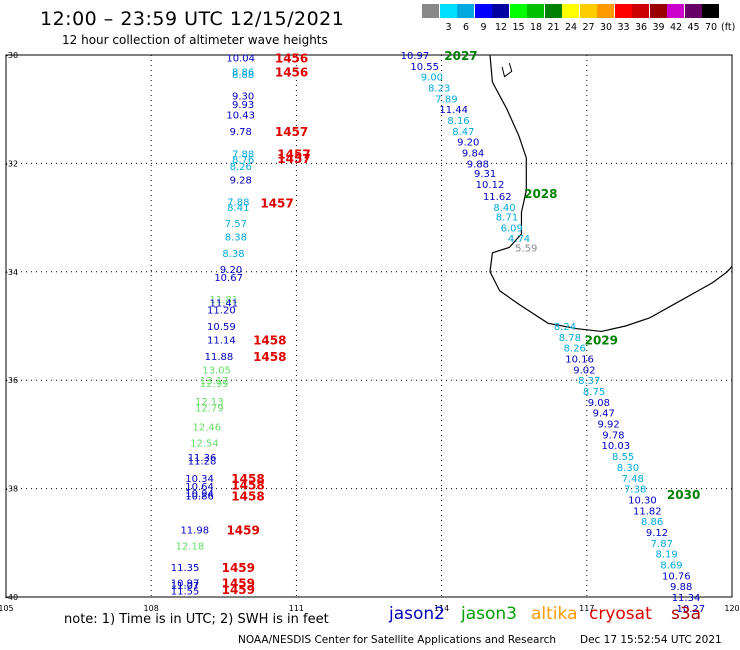  Describe the element at coordinates (296, 608) in the screenshot. I see `lon-label: 111` at that location.